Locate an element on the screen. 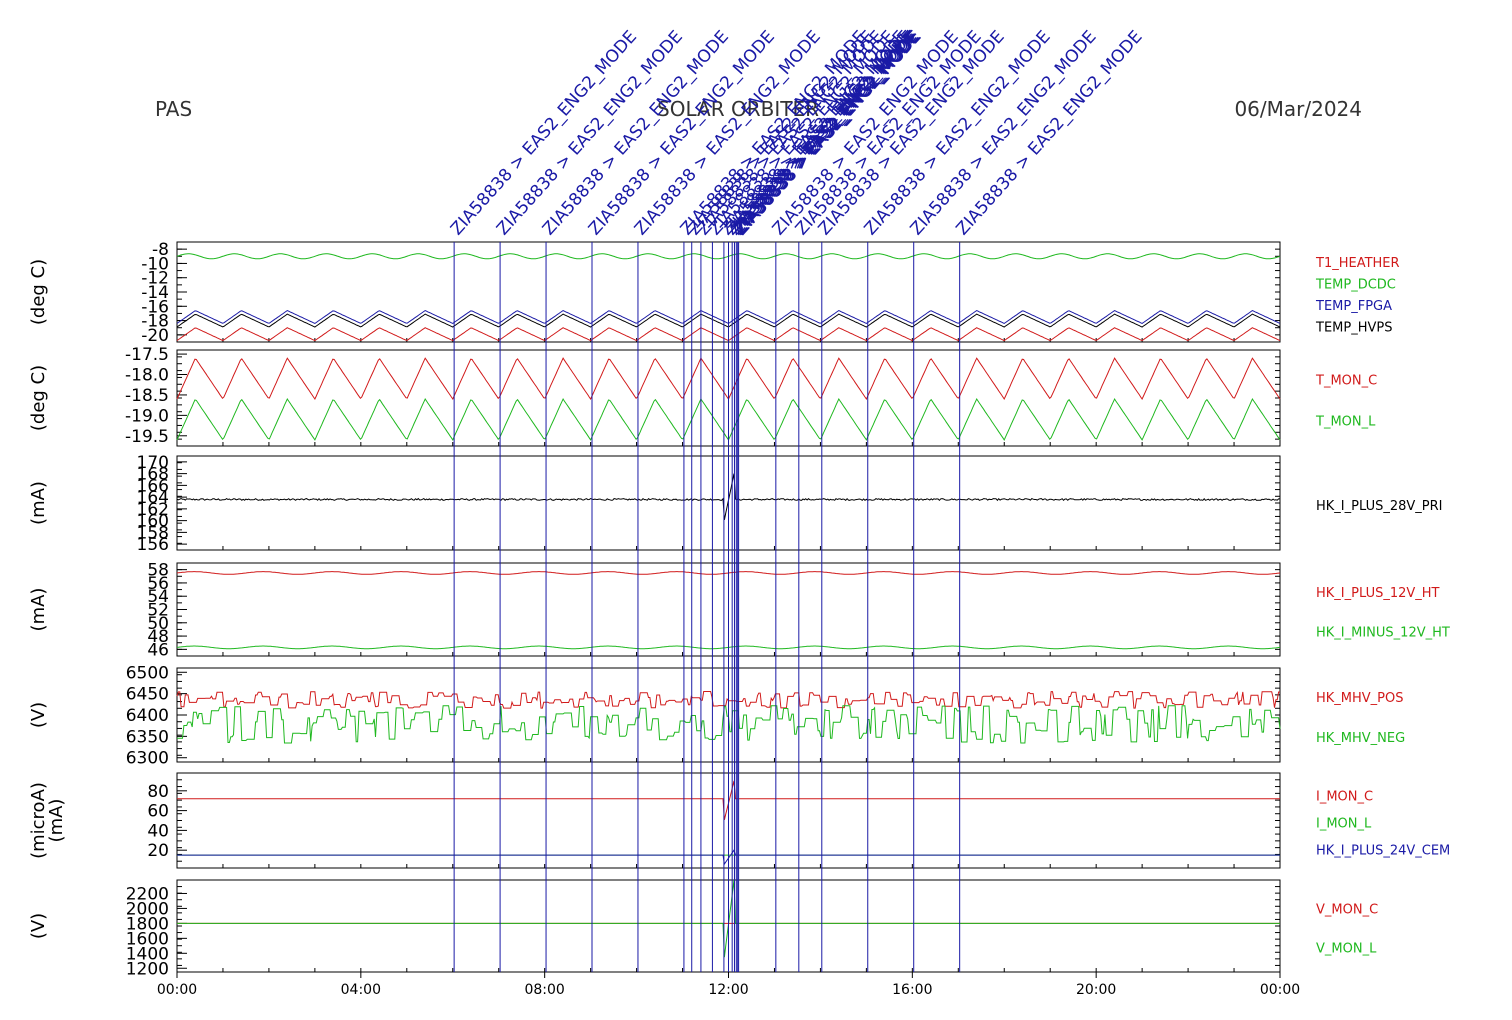 Image resolution: width=1512 pixels, height=1020 pixels. y-tick-label: 20 is located at coordinates (158, 851).